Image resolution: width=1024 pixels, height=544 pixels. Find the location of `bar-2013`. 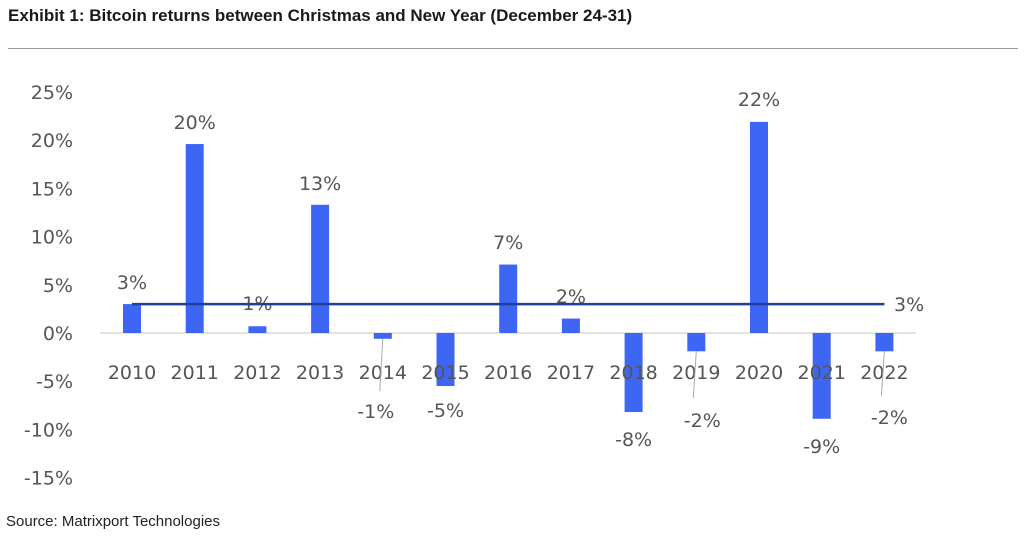

bar-2013 is located at coordinates (320, 268).